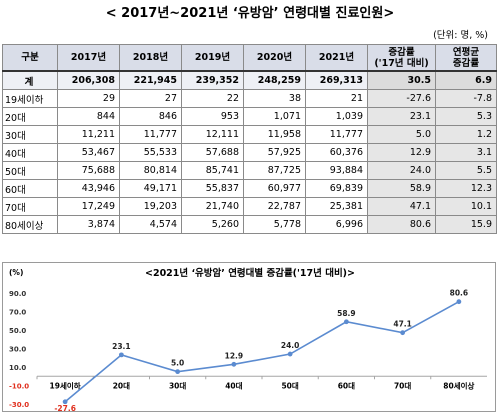 This screenshot has width=500, height=415. What do you see at coordinates (30, 206) in the screenshot?
I see `row-label: 70대` at bounding box center [30, 206].